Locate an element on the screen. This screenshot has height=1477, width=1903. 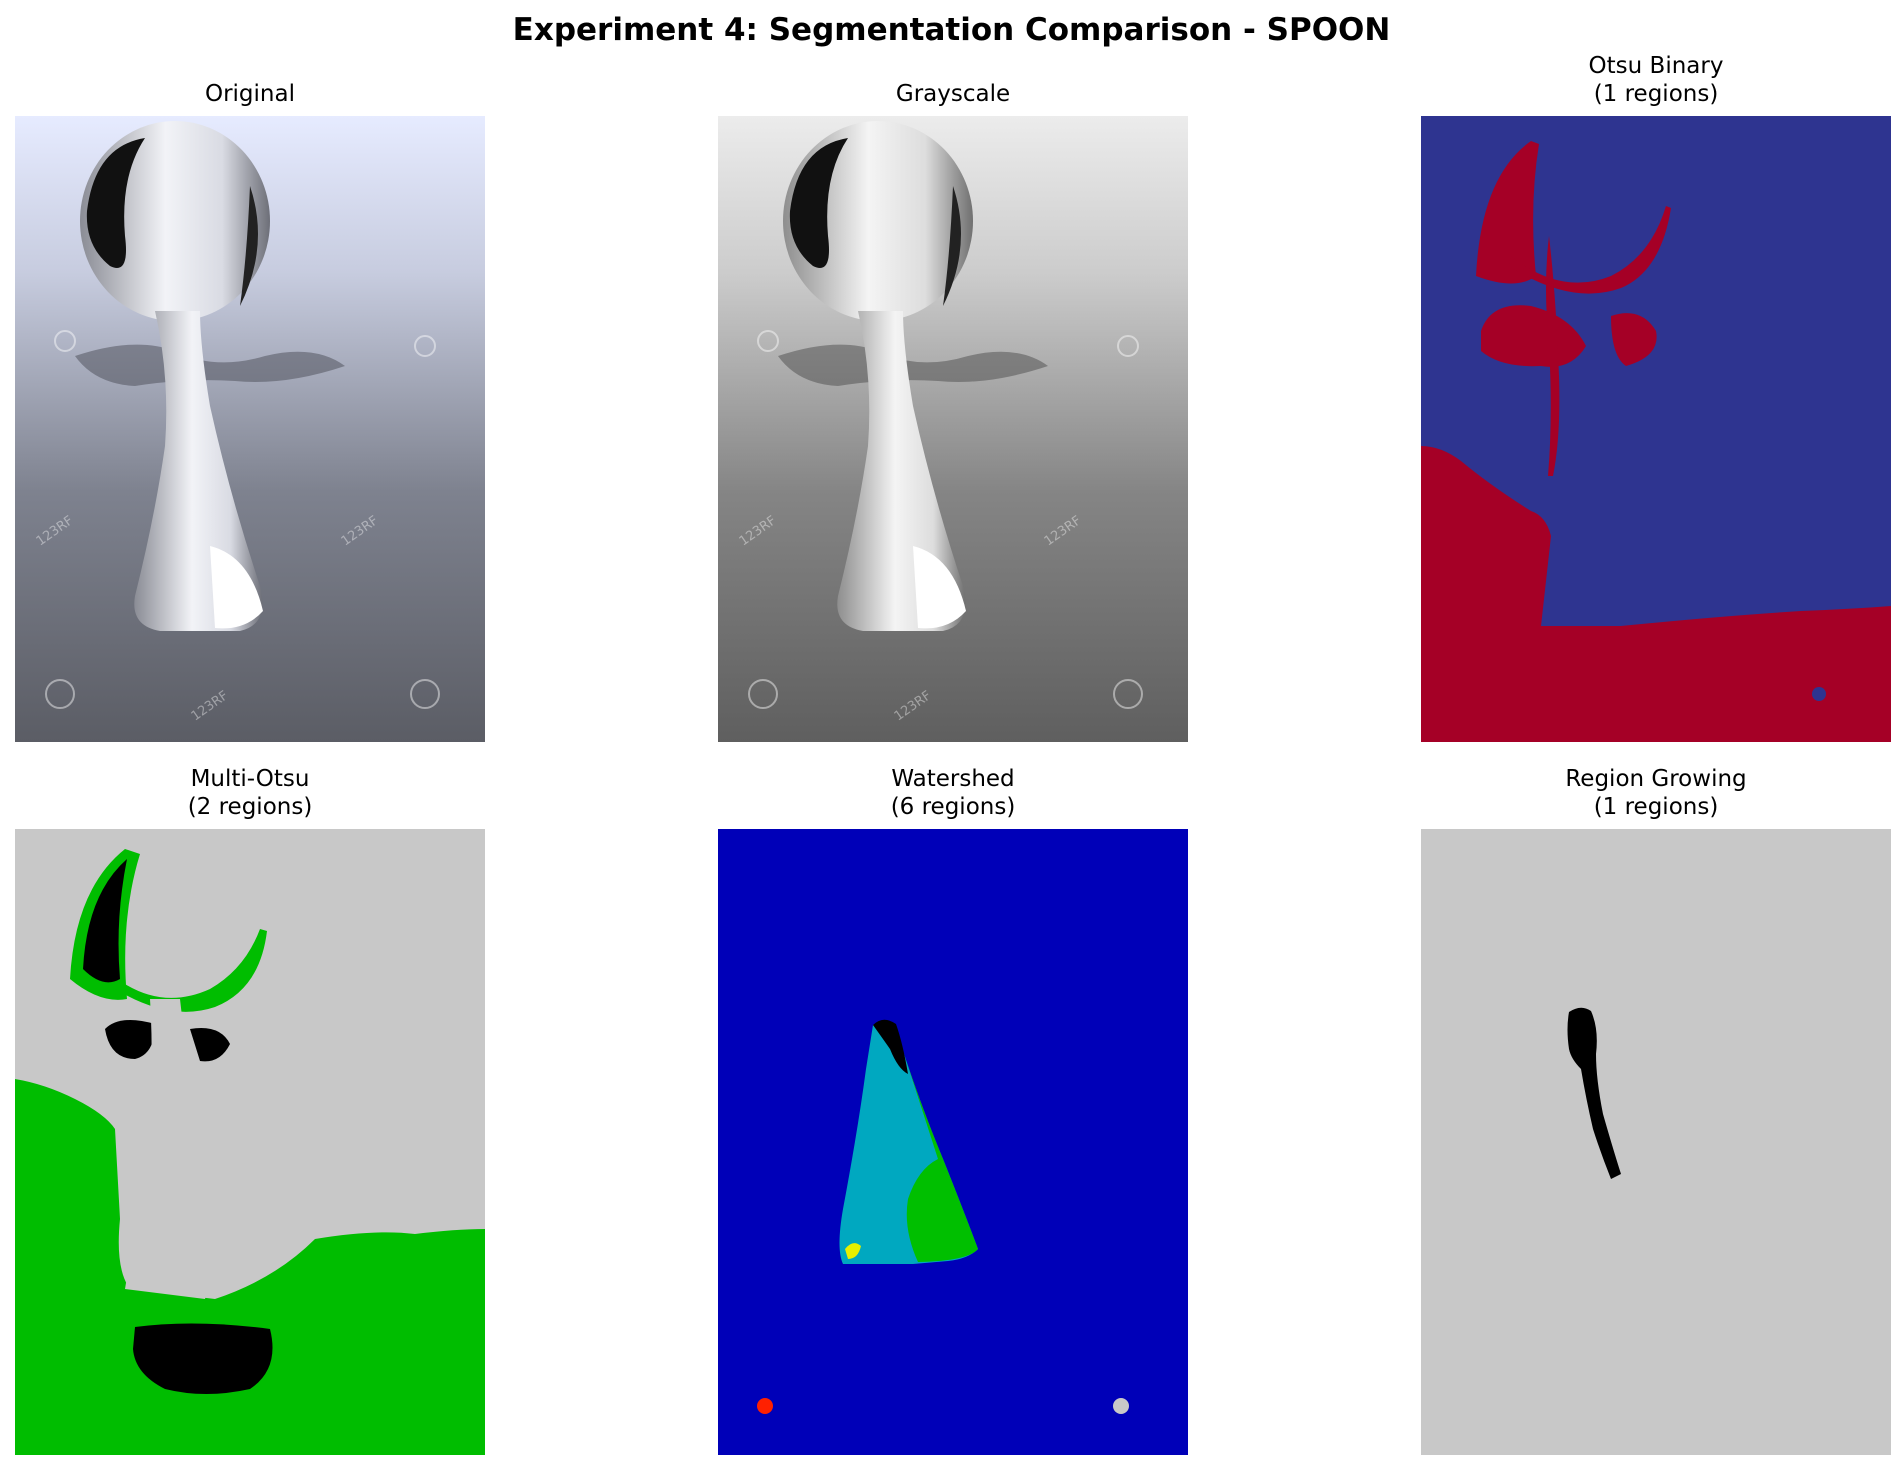
panel-title-line1: Region Growing is located at coordinates (1656, 779).